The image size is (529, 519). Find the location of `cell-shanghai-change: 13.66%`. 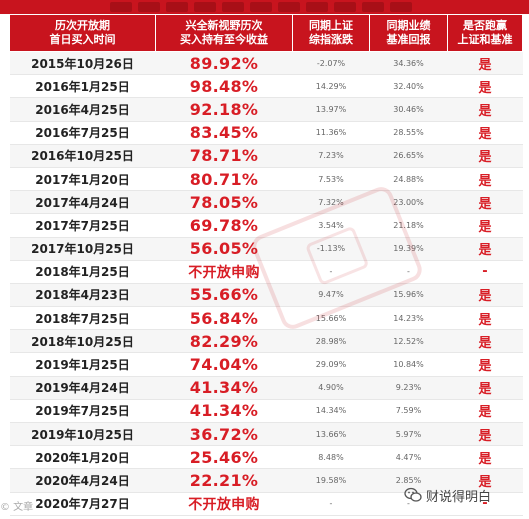

cell-shanghai-change: 13.66% is located at coordinates (331, 434).